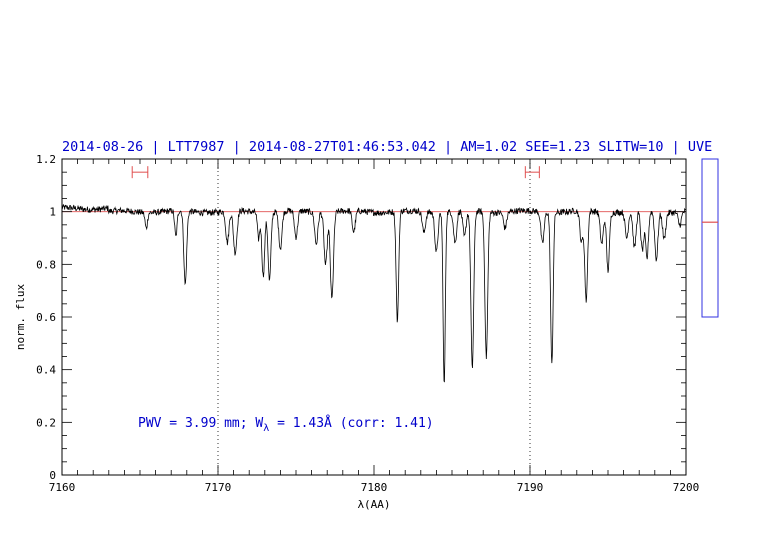 This screenshot has height=542, width=782. What do you see at coordinates (46, 422) in the screenshot?
I see `y-tick-label: 0.2` at bounding box center [46, 422].